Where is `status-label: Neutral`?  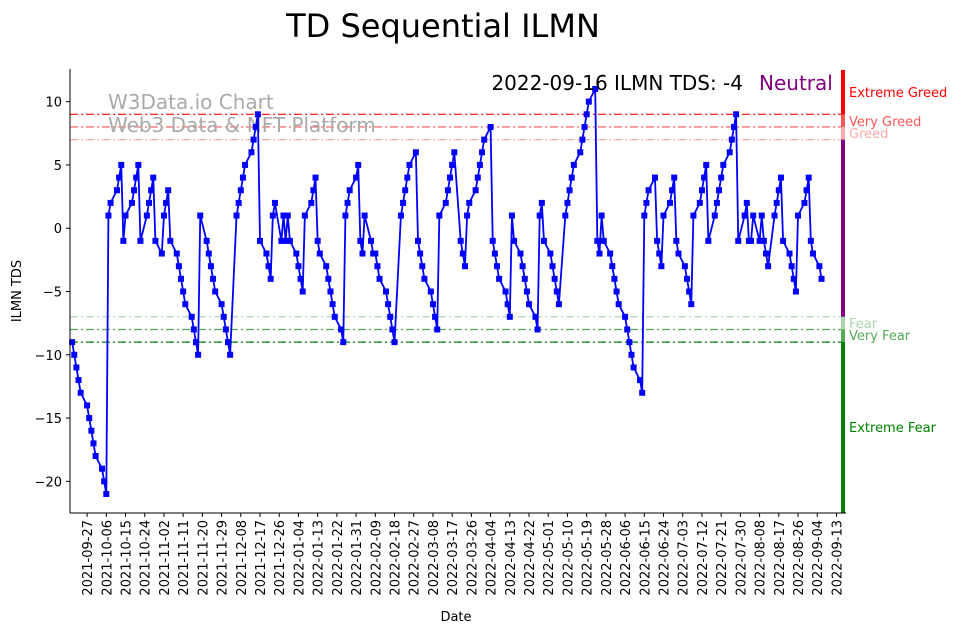
status-label: Neutral is located at coordinates (796, 83).